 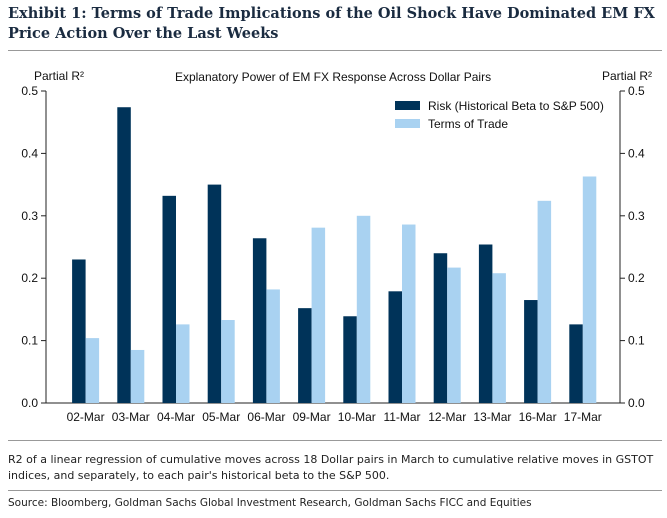 I want to click on x-tick-label: 13-Mar, so click(x=492, y=417).